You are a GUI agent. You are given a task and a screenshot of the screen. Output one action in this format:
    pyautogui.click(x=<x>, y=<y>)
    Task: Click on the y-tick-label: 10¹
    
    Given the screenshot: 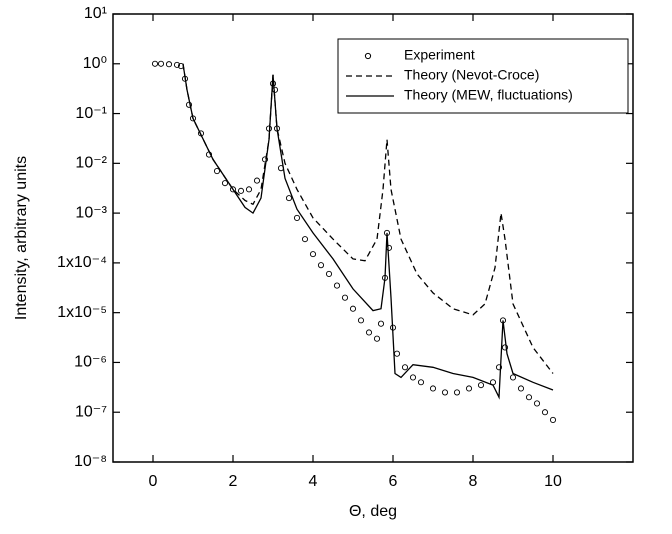 What is the action you would take?
    pyautogui.click(x=95, y=13)
    